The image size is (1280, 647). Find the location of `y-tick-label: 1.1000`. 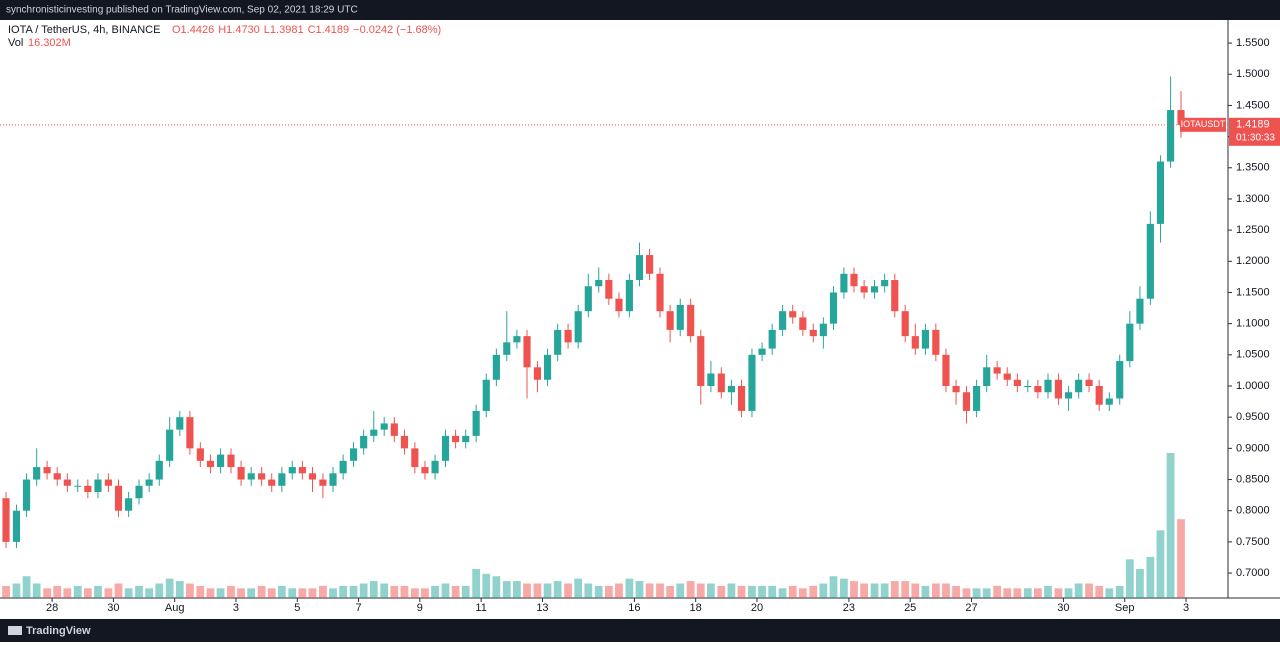

y-tick-label: 1.1000 is located at coordinates (1253, 324).